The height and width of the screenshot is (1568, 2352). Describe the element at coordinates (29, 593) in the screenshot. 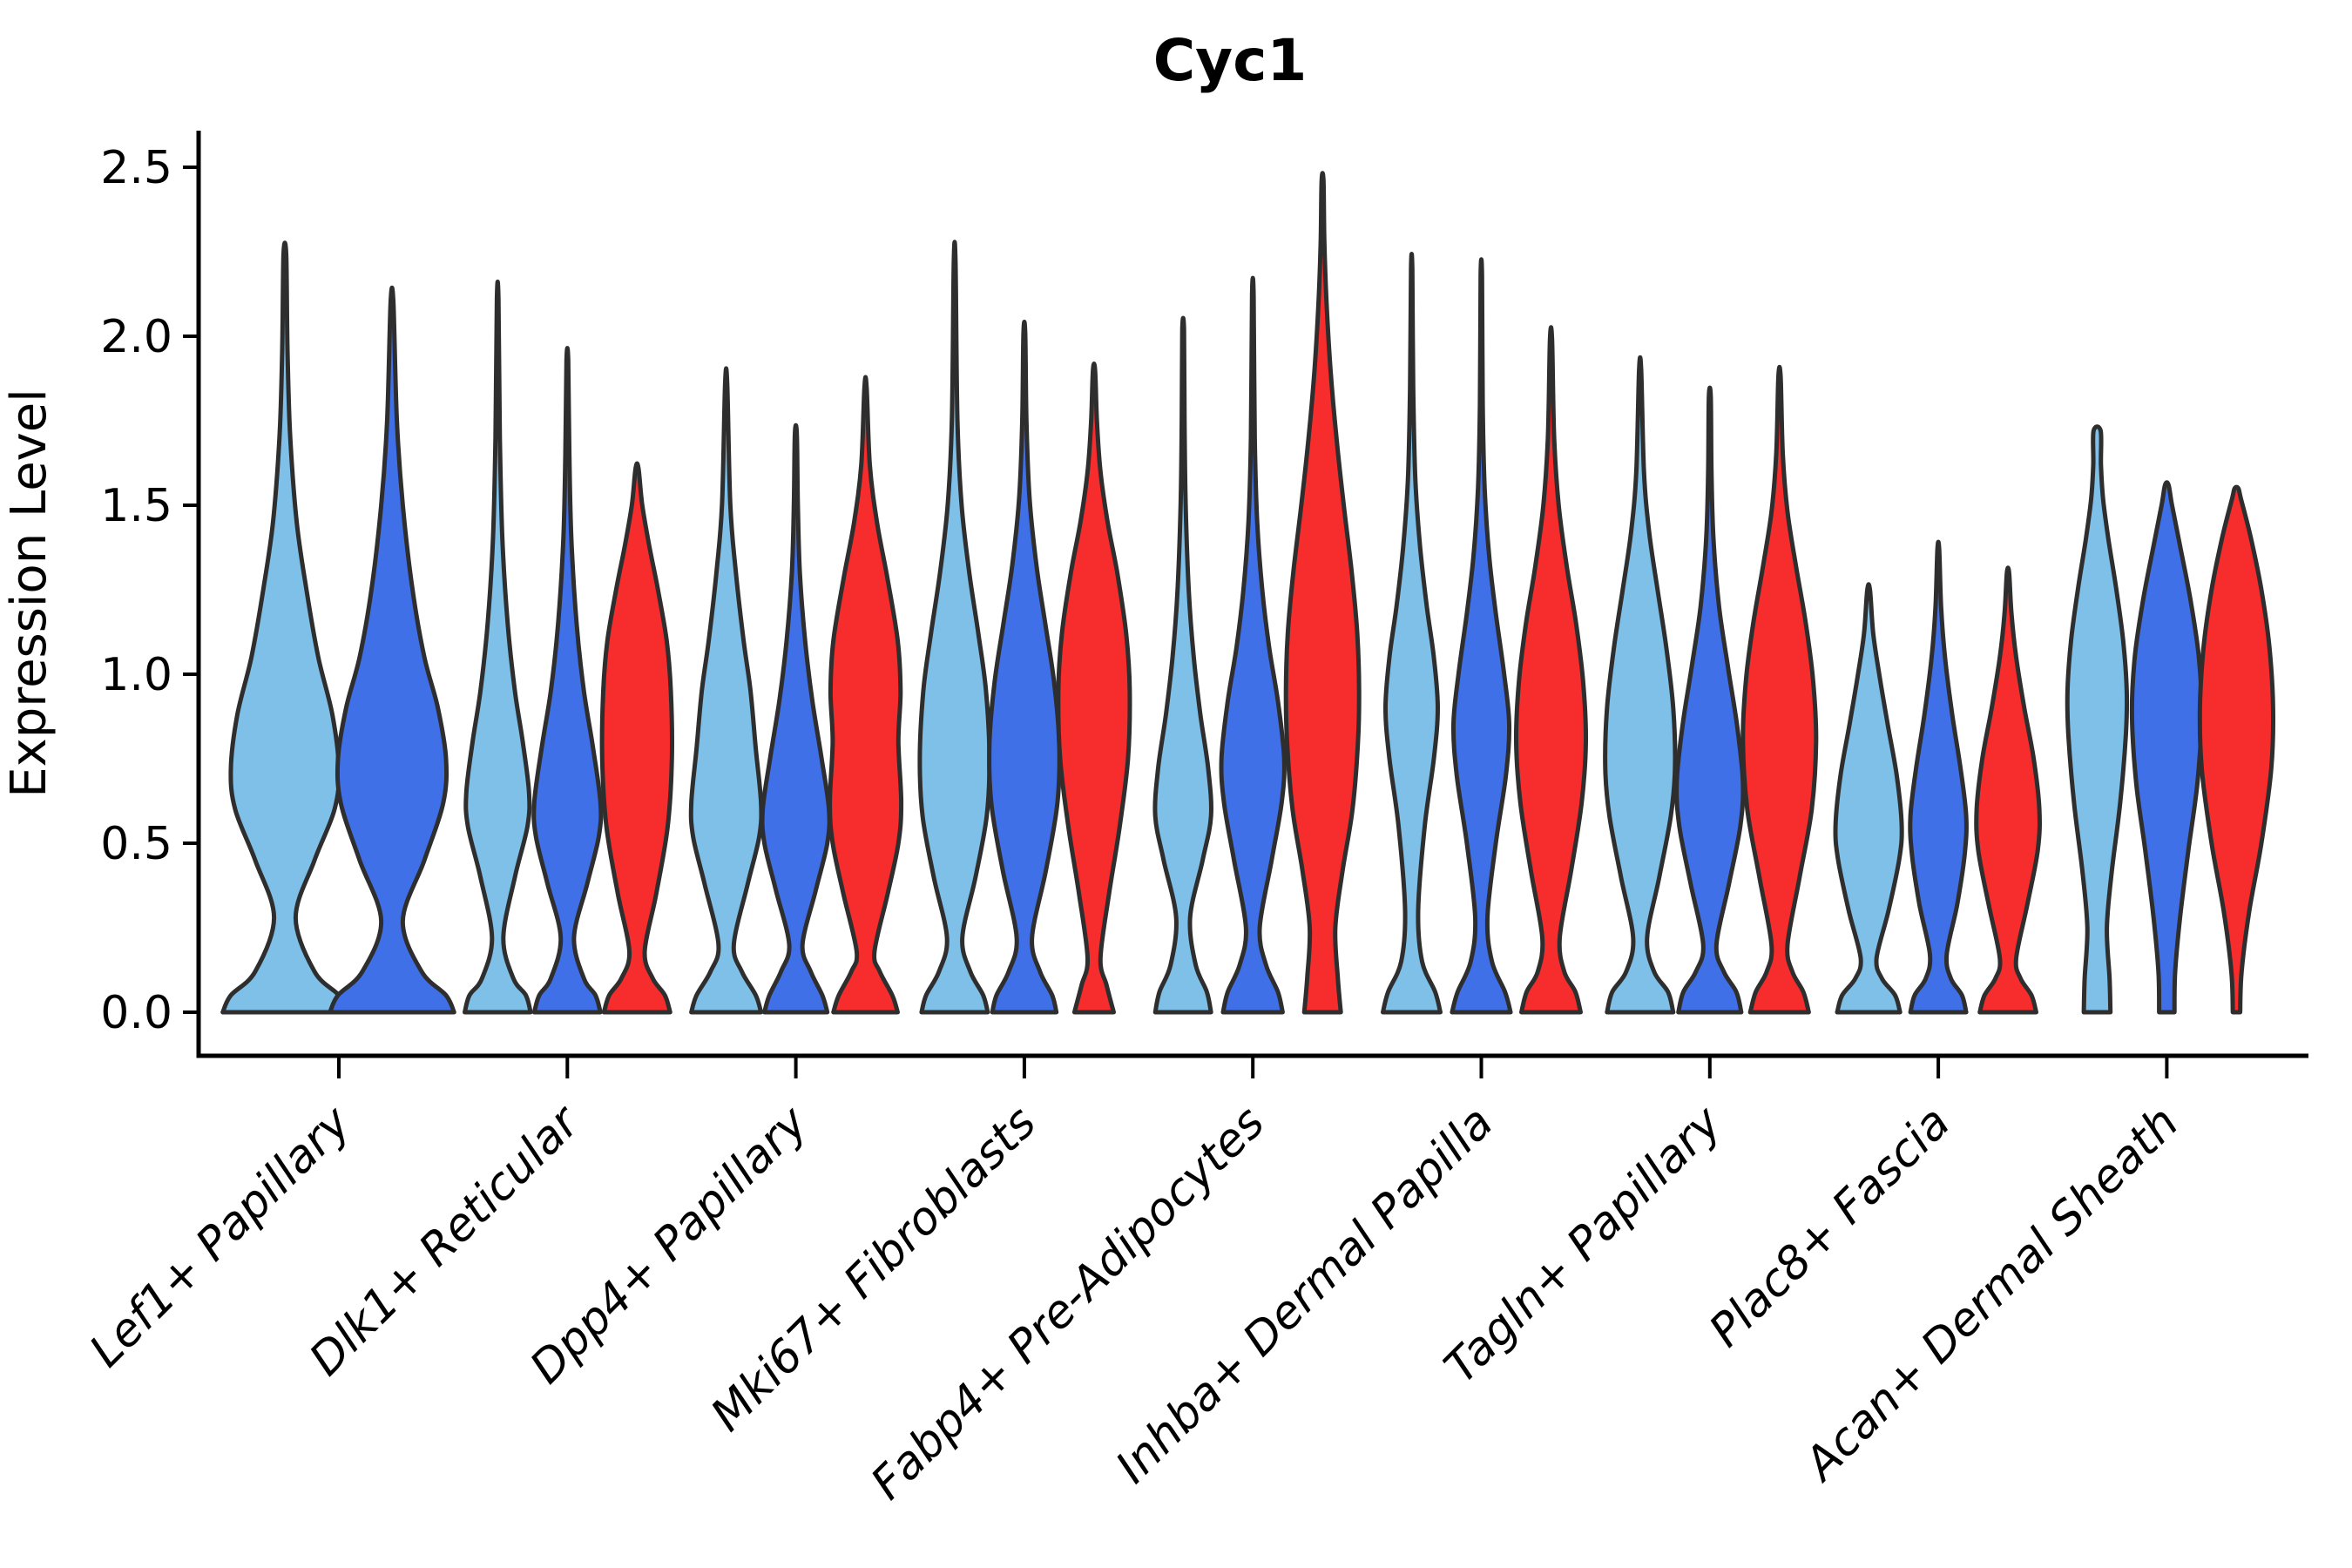

I see `y-axis-label: Expression Level` at that location.